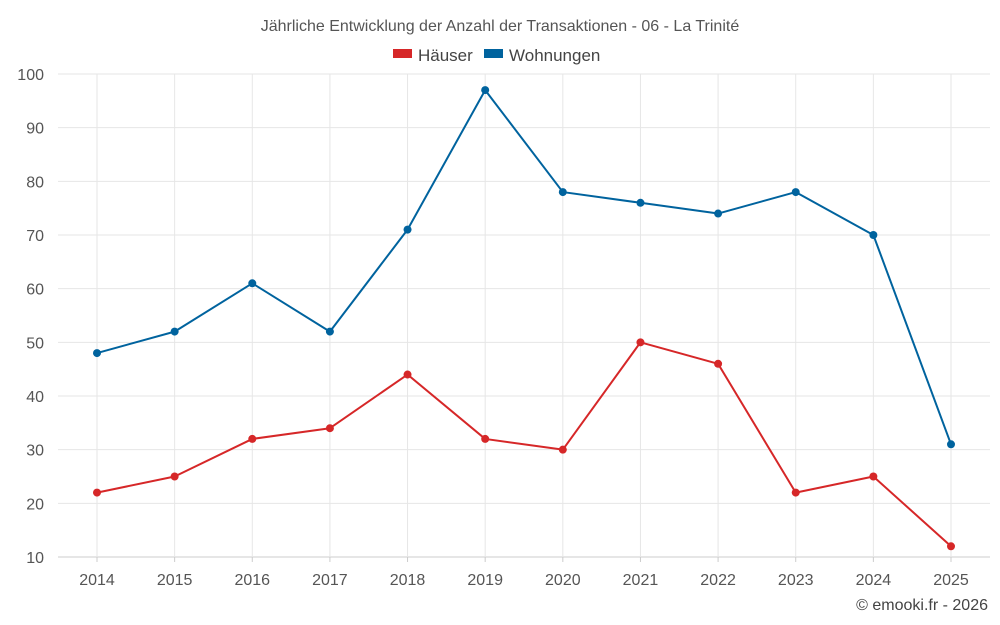  I want to click on point-haeuser-2016, so click(252, 438).